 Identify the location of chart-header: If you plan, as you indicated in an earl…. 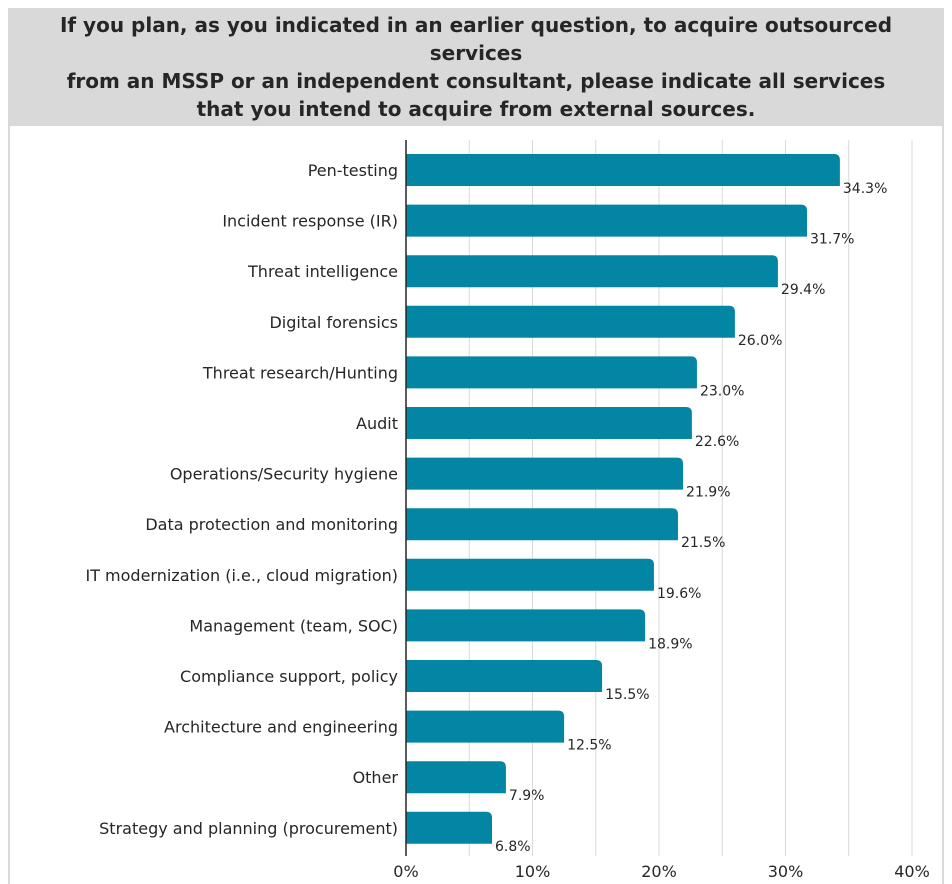
(476, 67).